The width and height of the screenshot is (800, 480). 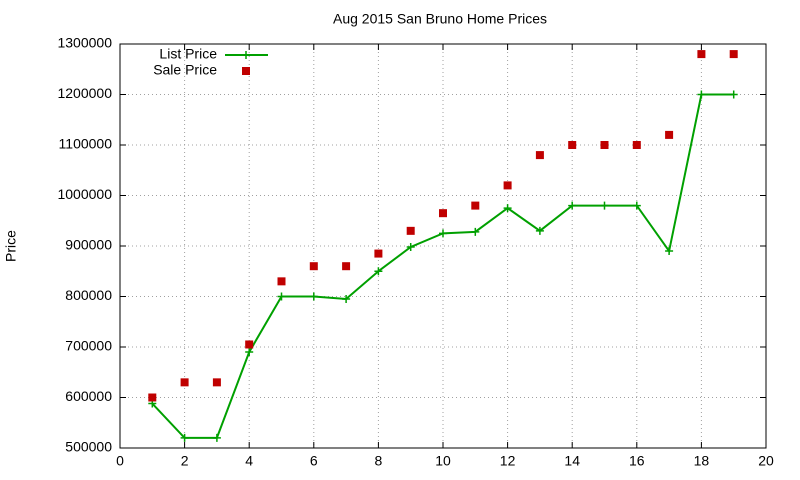 I want to click on x-tick-label: 12, so click(x=508, y=461).